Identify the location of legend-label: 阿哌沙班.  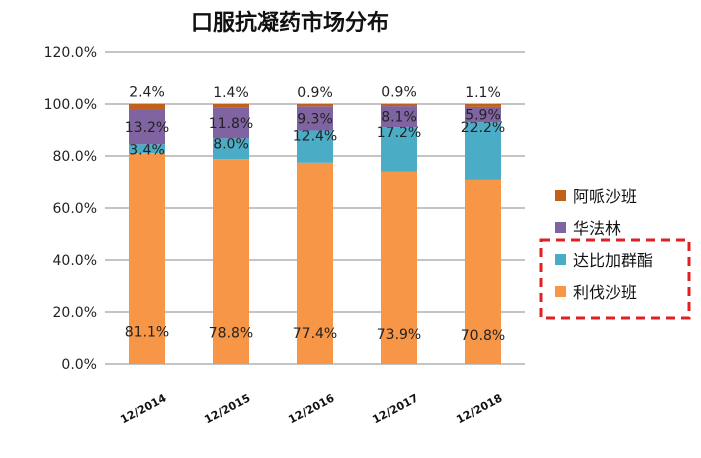
(605, 196).